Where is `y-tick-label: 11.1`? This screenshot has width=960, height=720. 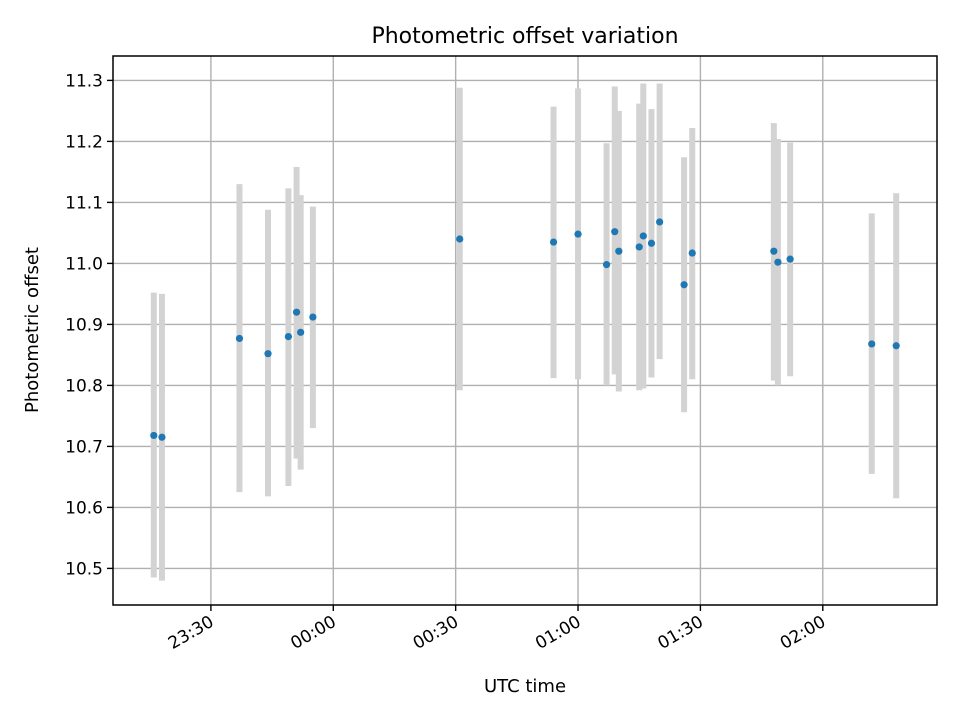 y-tick-label: 11.1 is located at coordinates (84, 203).